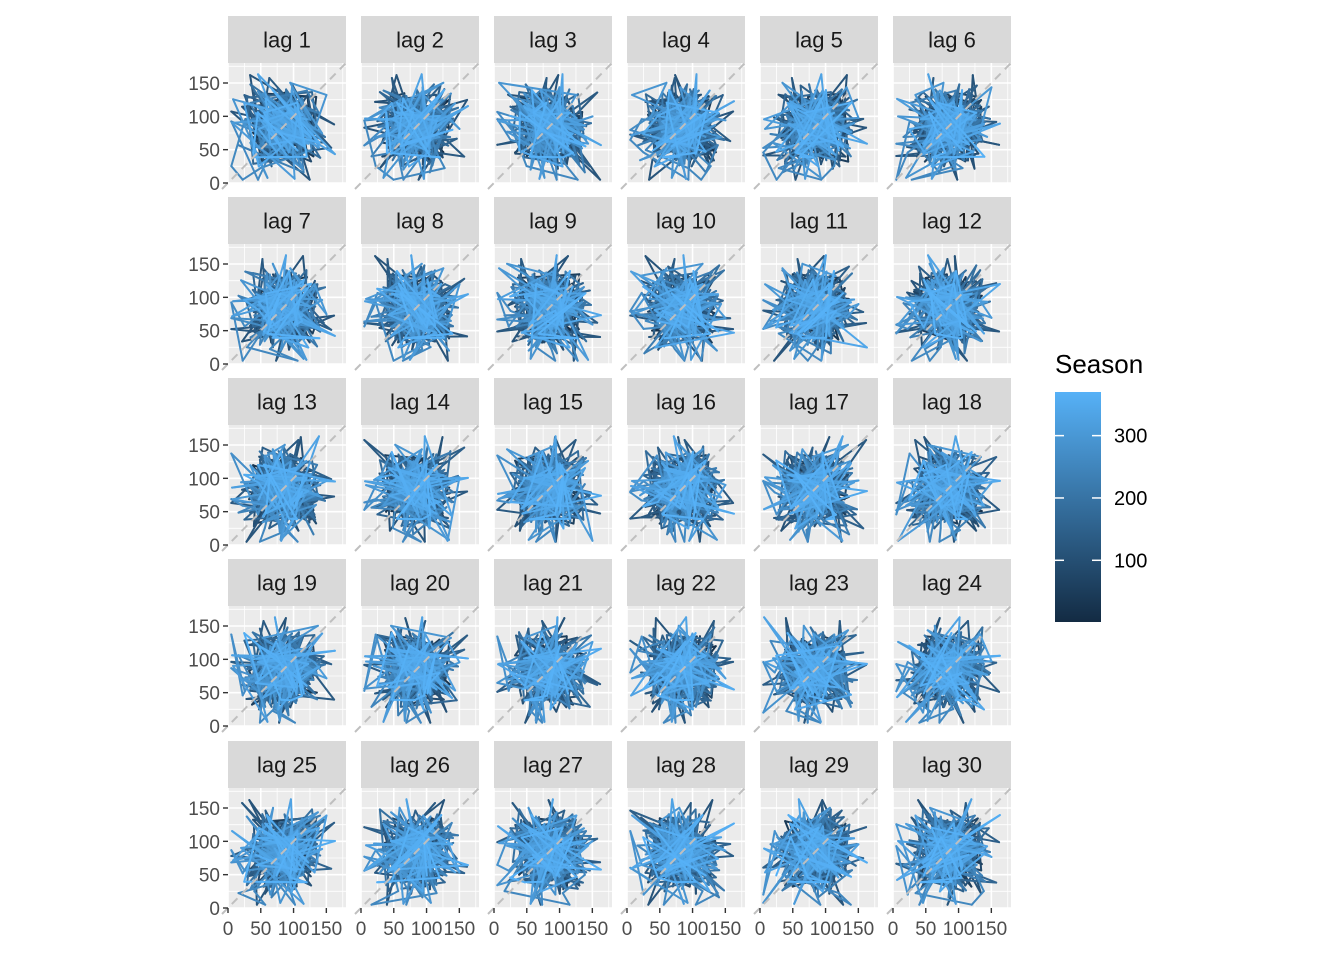  I want to click on facet-lag-7: lag 7 0 50 100 150, so click(267, 286).